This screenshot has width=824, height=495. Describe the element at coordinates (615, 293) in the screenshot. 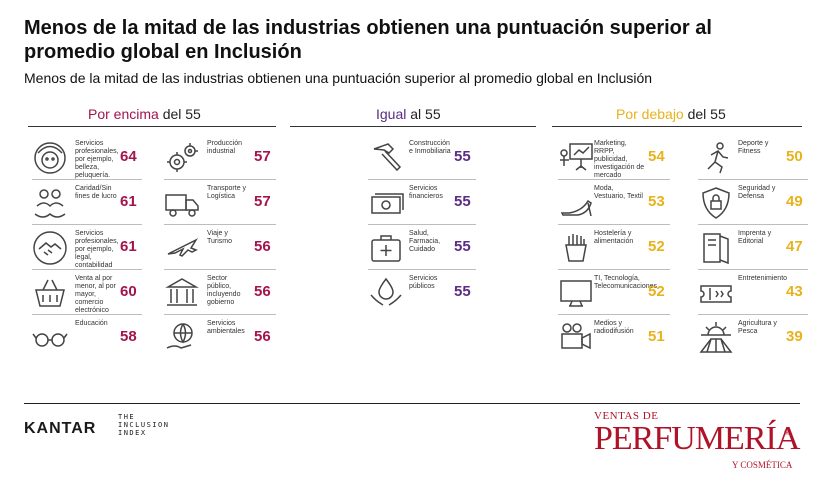

I see `industry-item: TI, Tecnología, Telecomunicaciones 52` at that location.